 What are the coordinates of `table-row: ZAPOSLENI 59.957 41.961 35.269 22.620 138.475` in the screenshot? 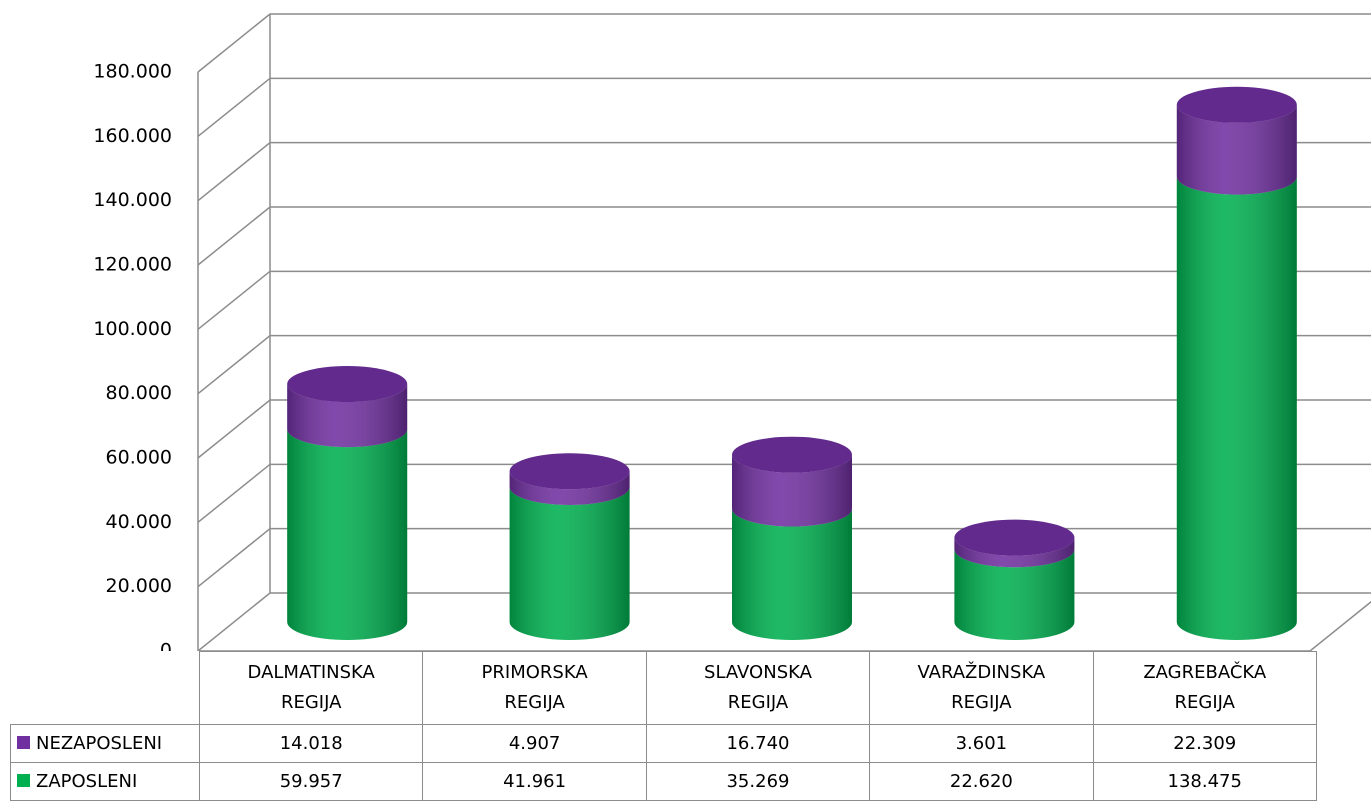 It's located at (663, 781).